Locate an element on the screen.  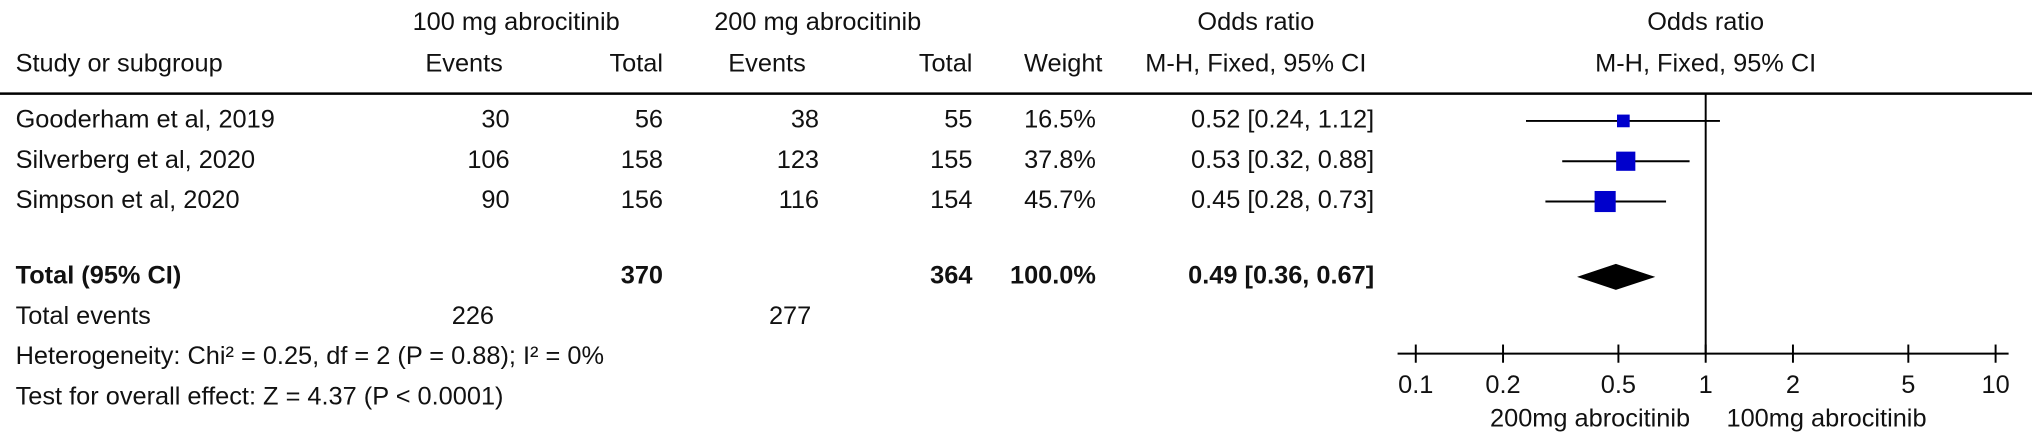
column-header: M-H, Fixed, 95% CI is located at coordinates (1255, 64).